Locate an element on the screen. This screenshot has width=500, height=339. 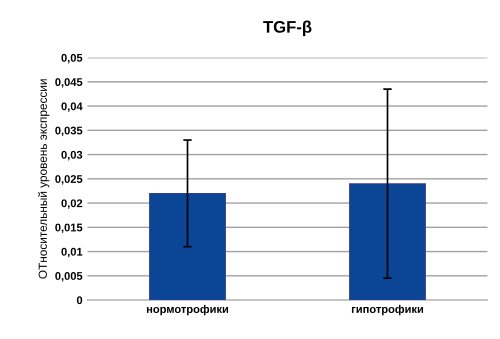
y-tick-label: 0,035 is located at coordinates (68, 131).